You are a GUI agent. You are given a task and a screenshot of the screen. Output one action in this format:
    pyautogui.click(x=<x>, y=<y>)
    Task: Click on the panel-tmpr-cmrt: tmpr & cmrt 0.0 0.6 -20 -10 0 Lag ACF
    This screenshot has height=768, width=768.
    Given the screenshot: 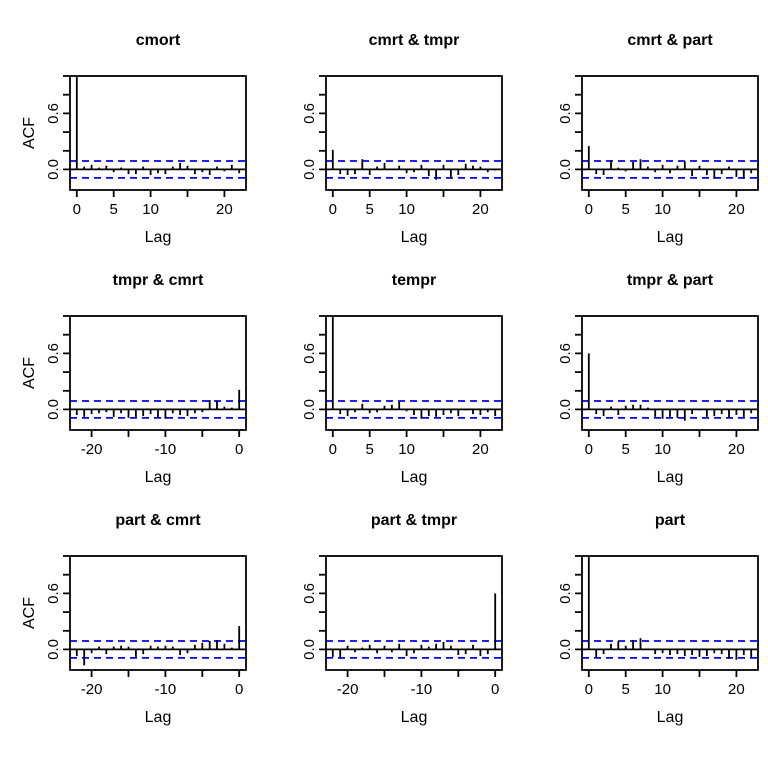 What is the action you would take?
    pyautogui.click(x=128, y=372)
    